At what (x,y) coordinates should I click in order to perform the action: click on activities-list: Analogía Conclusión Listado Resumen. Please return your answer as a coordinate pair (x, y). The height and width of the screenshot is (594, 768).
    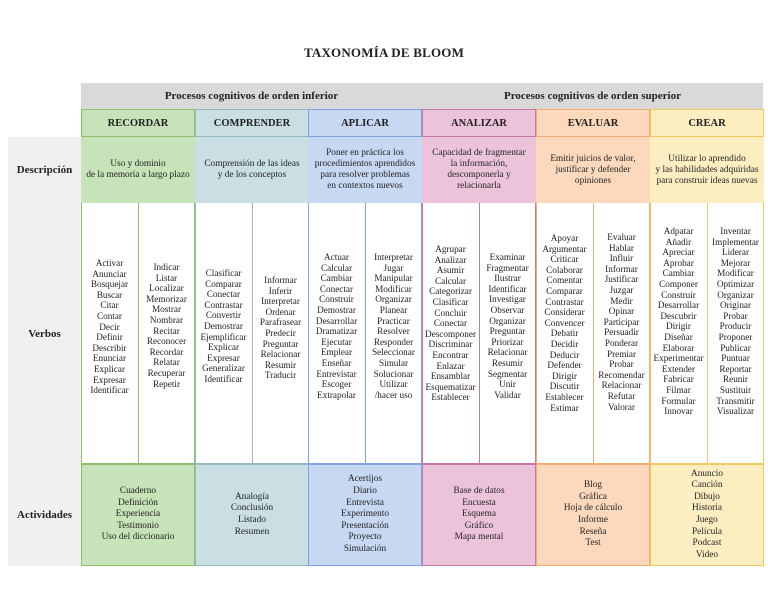
    Looking at the image, I should click on (252, 514).